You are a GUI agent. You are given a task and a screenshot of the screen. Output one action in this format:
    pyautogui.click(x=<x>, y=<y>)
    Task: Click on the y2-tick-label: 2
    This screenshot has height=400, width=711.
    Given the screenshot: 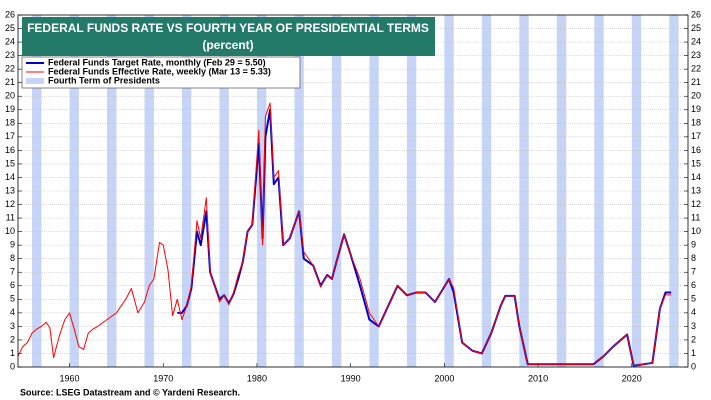 What is the action you would take?
    pyautogui.click(x=693, y=339)
    